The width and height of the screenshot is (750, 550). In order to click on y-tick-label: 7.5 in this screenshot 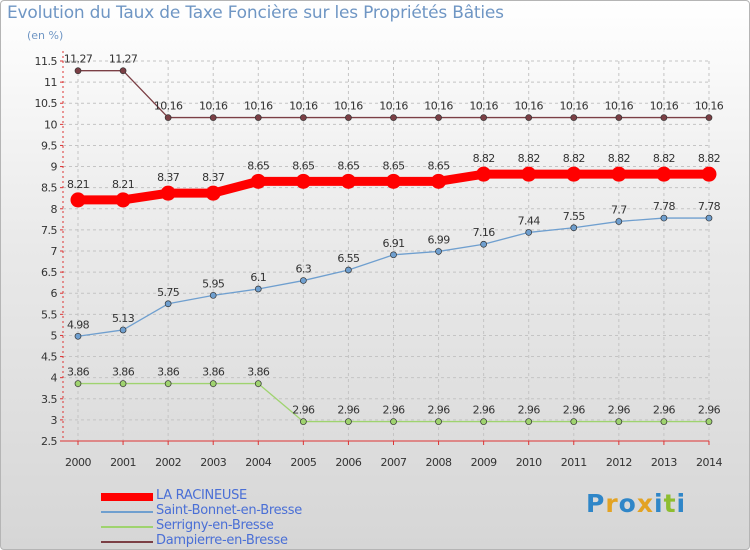, I will do `click(49, 230)`.